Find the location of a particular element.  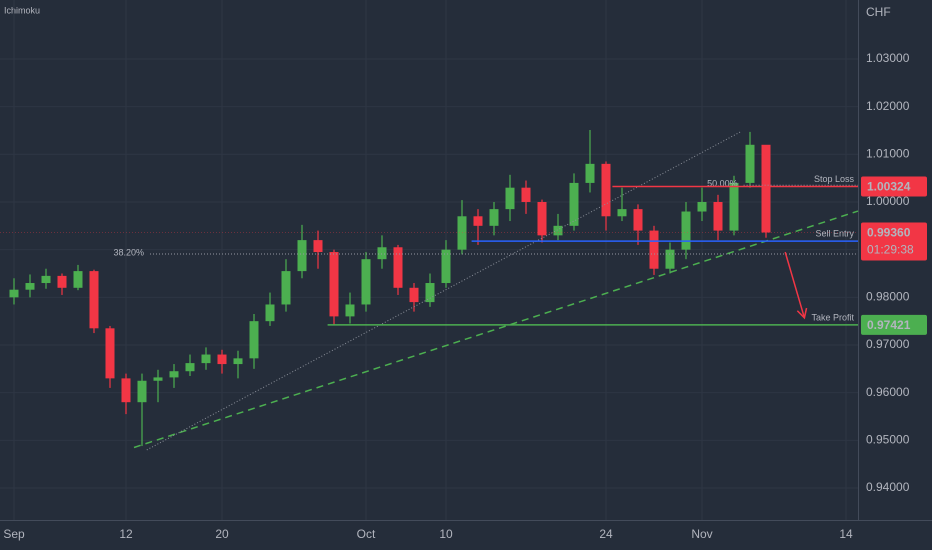

currency-label: CHF is located at coordinates (878, 12).